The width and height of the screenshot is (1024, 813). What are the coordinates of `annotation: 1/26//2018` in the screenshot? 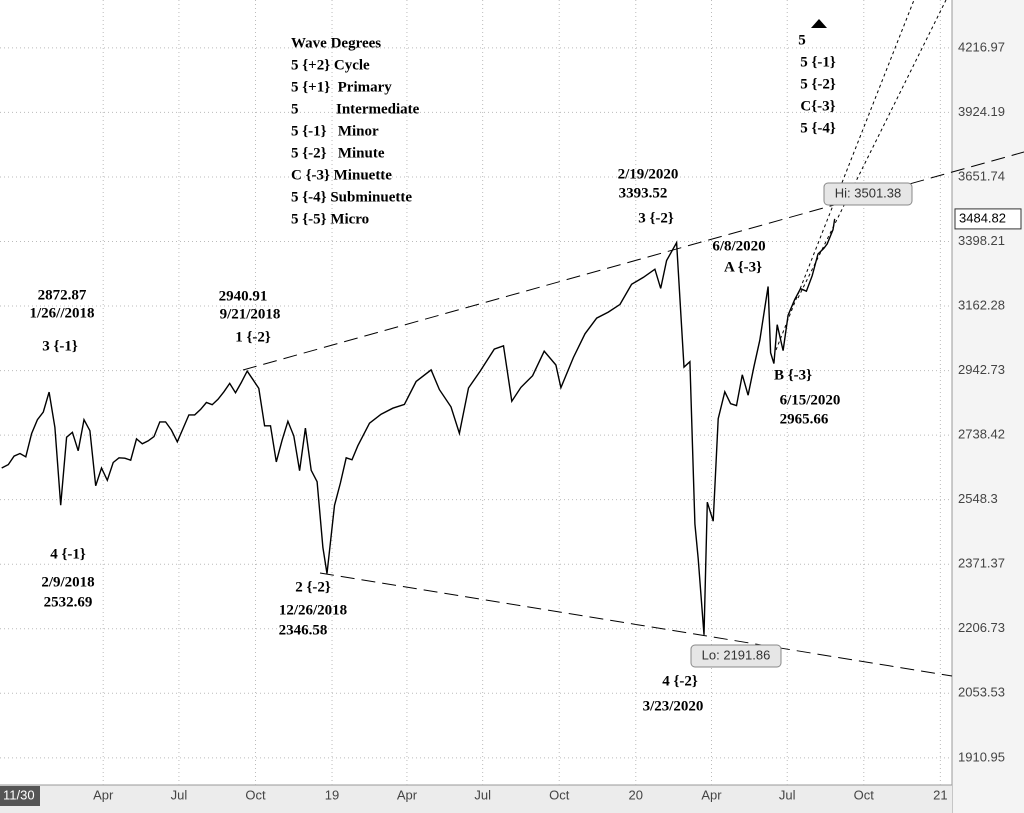 It's located at (61, 313).